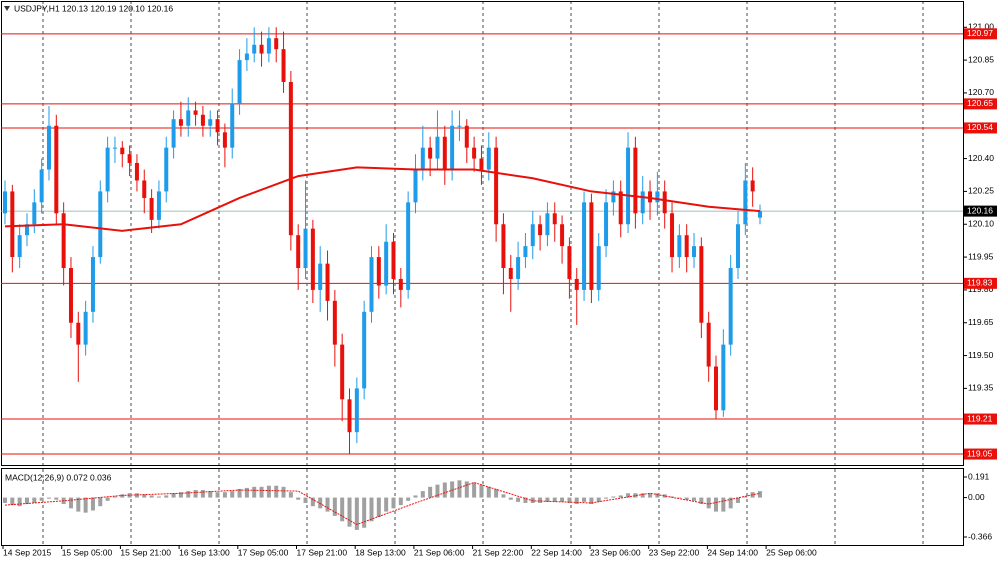  I want to click on y-tick-label: 120.40, so click(981, 158).